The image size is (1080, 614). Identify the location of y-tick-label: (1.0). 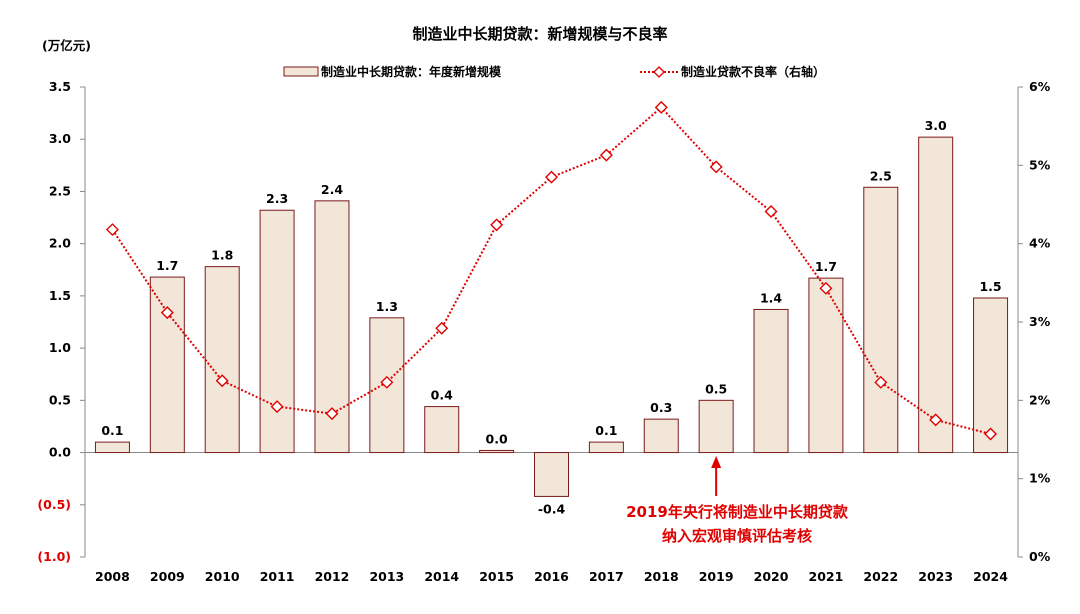
(54, 556).